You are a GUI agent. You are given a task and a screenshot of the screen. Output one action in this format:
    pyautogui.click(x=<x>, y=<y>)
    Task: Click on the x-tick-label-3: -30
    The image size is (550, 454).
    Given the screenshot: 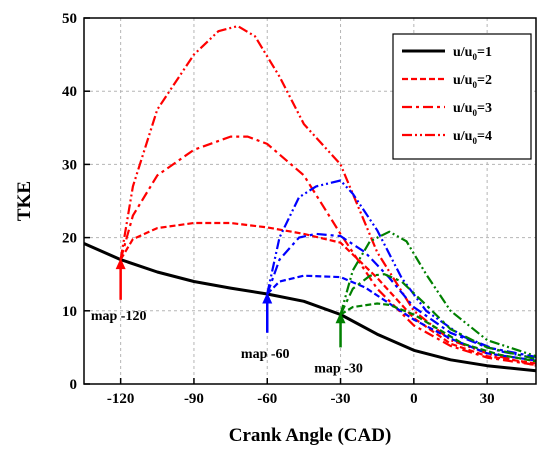 What is the action you would take?
    pyautogui.click(x=341, y=399)
    